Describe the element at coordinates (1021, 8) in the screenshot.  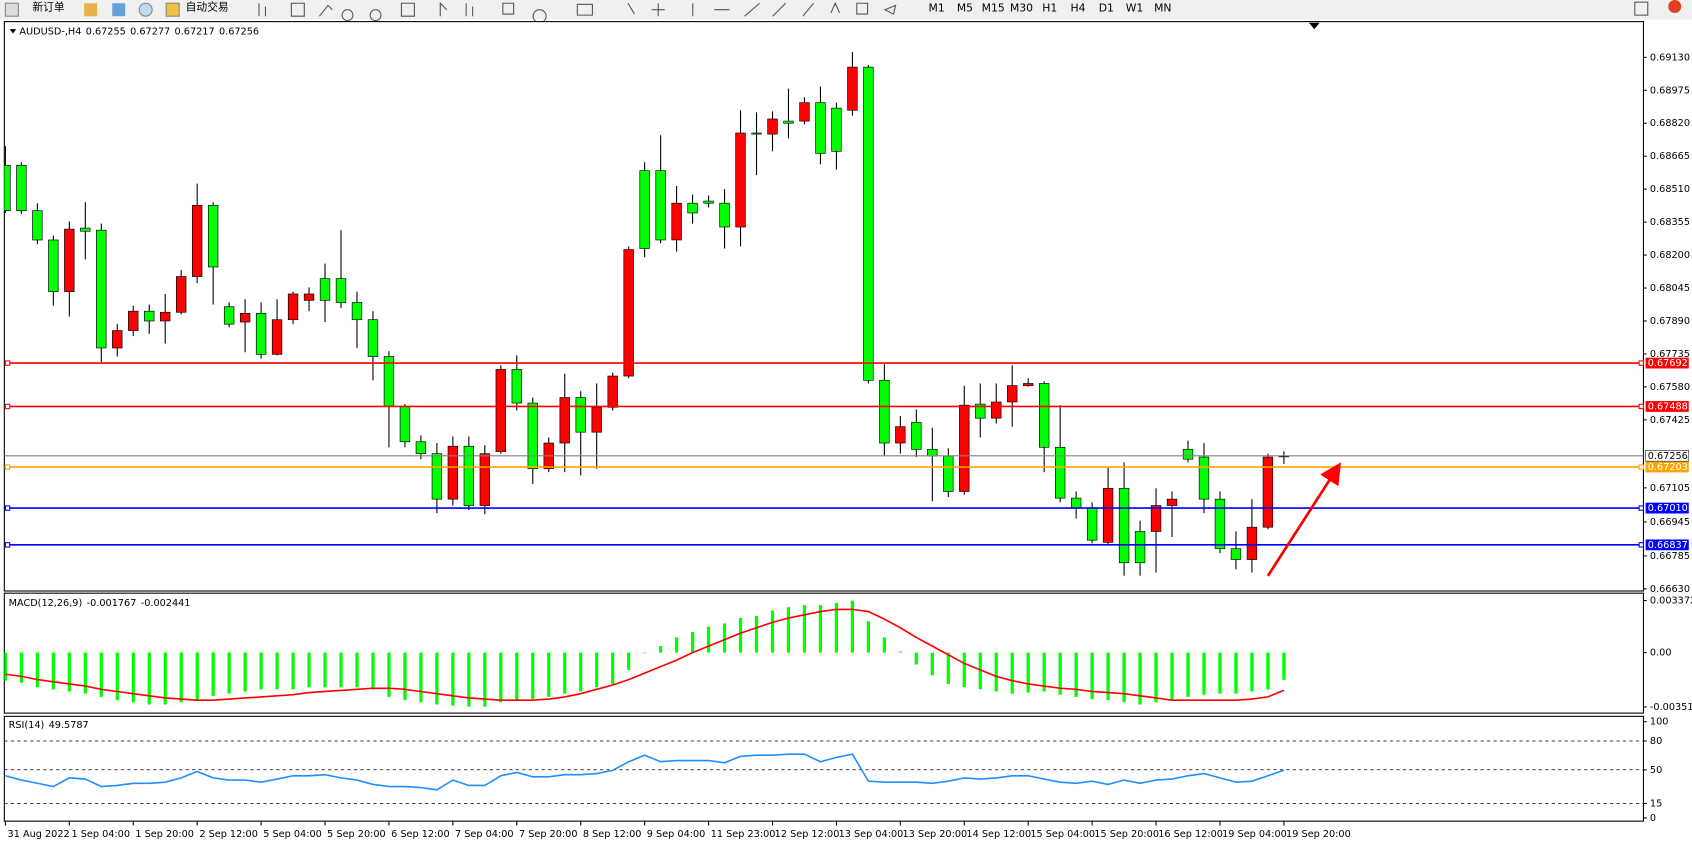
I see `timeframe-button: M30` at that location.